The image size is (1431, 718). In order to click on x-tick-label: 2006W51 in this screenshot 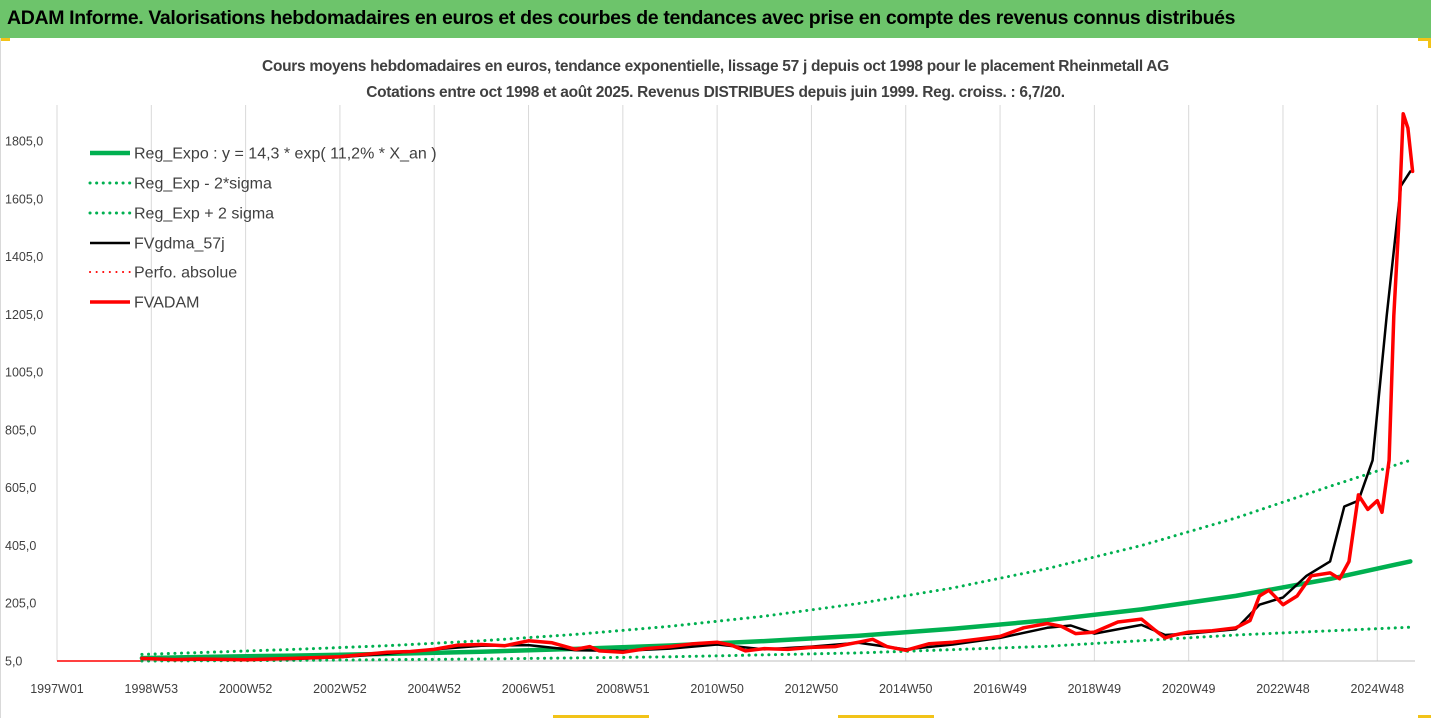, I will do `click(529, 689)`.